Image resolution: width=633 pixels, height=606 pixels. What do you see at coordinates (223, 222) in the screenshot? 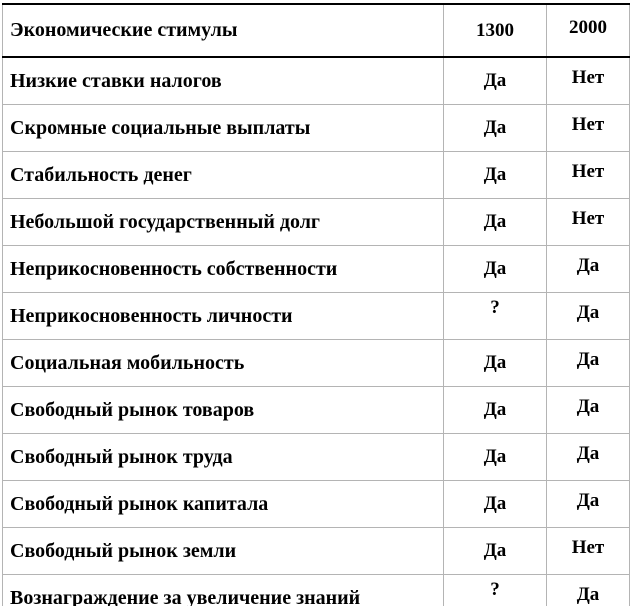
I see `row-label: Небольшой государственный долг` at bounding box center [223, 222].